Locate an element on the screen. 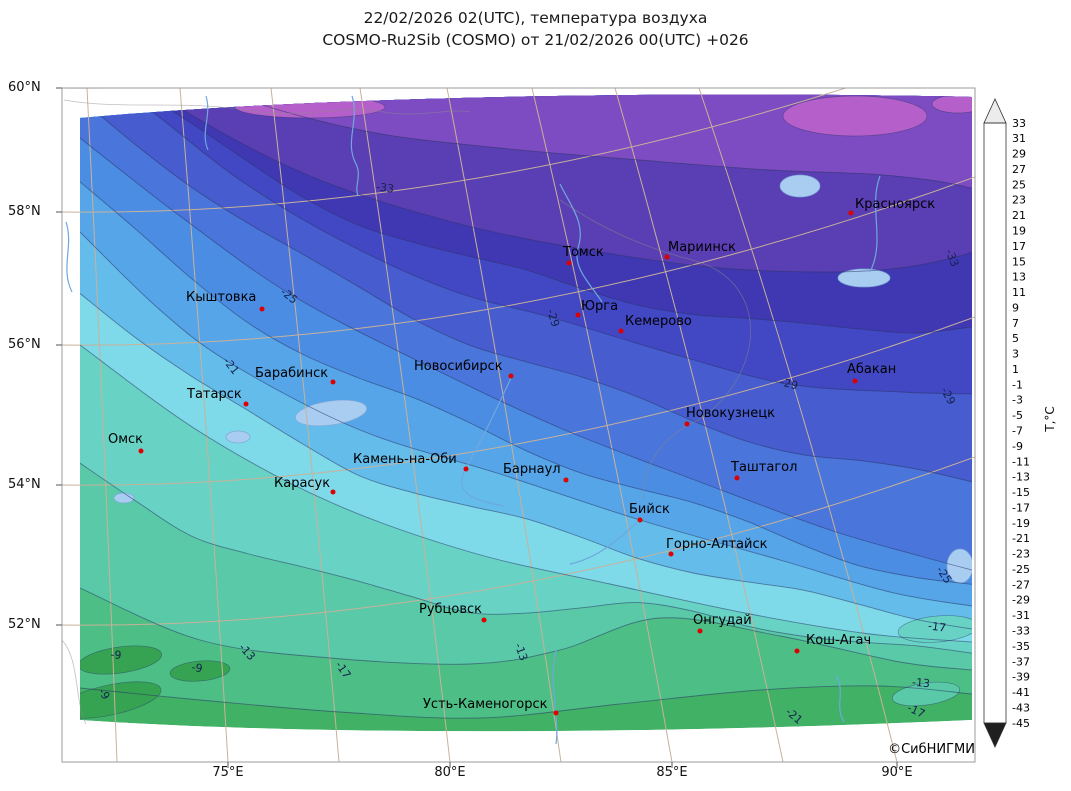  colorbar-tick-label: 29 is located at coordinates (1019, 154).